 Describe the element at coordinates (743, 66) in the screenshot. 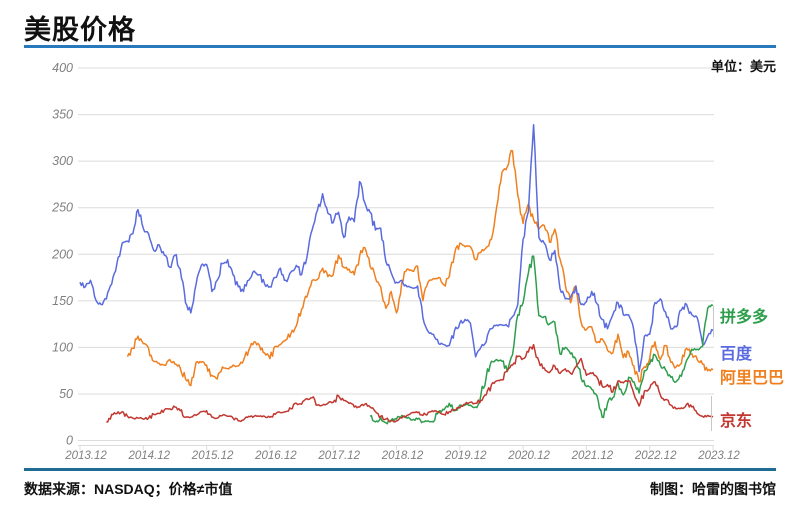

I see `unit-label: 单位：美元` at that location.